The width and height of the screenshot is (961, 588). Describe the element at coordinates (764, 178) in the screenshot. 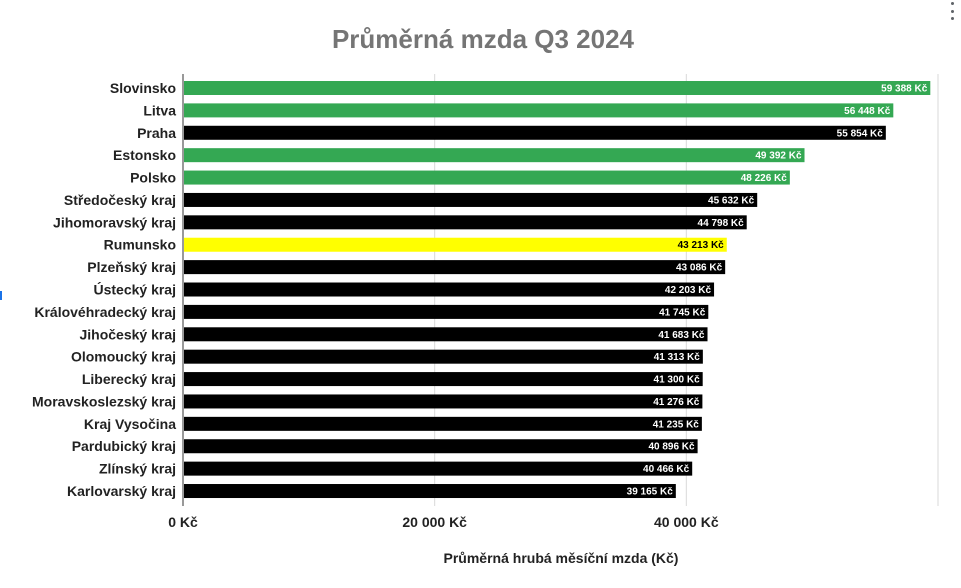

I see `data-label: 48 226 Kč` at that location.